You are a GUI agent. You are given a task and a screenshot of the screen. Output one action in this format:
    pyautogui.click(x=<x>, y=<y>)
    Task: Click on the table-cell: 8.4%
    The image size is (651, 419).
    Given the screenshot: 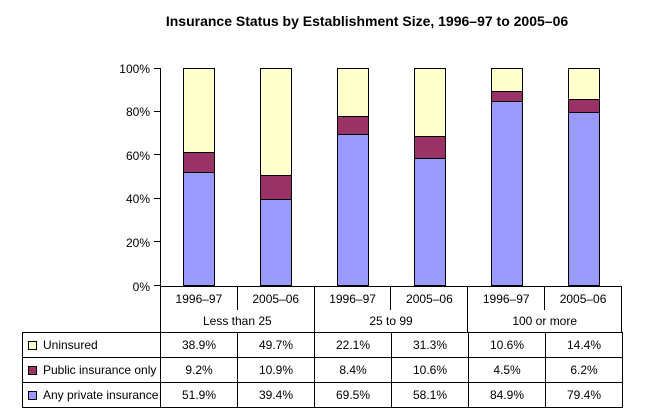 What is the action you would take?
    pyautogui.click(x=353, y=370)
    